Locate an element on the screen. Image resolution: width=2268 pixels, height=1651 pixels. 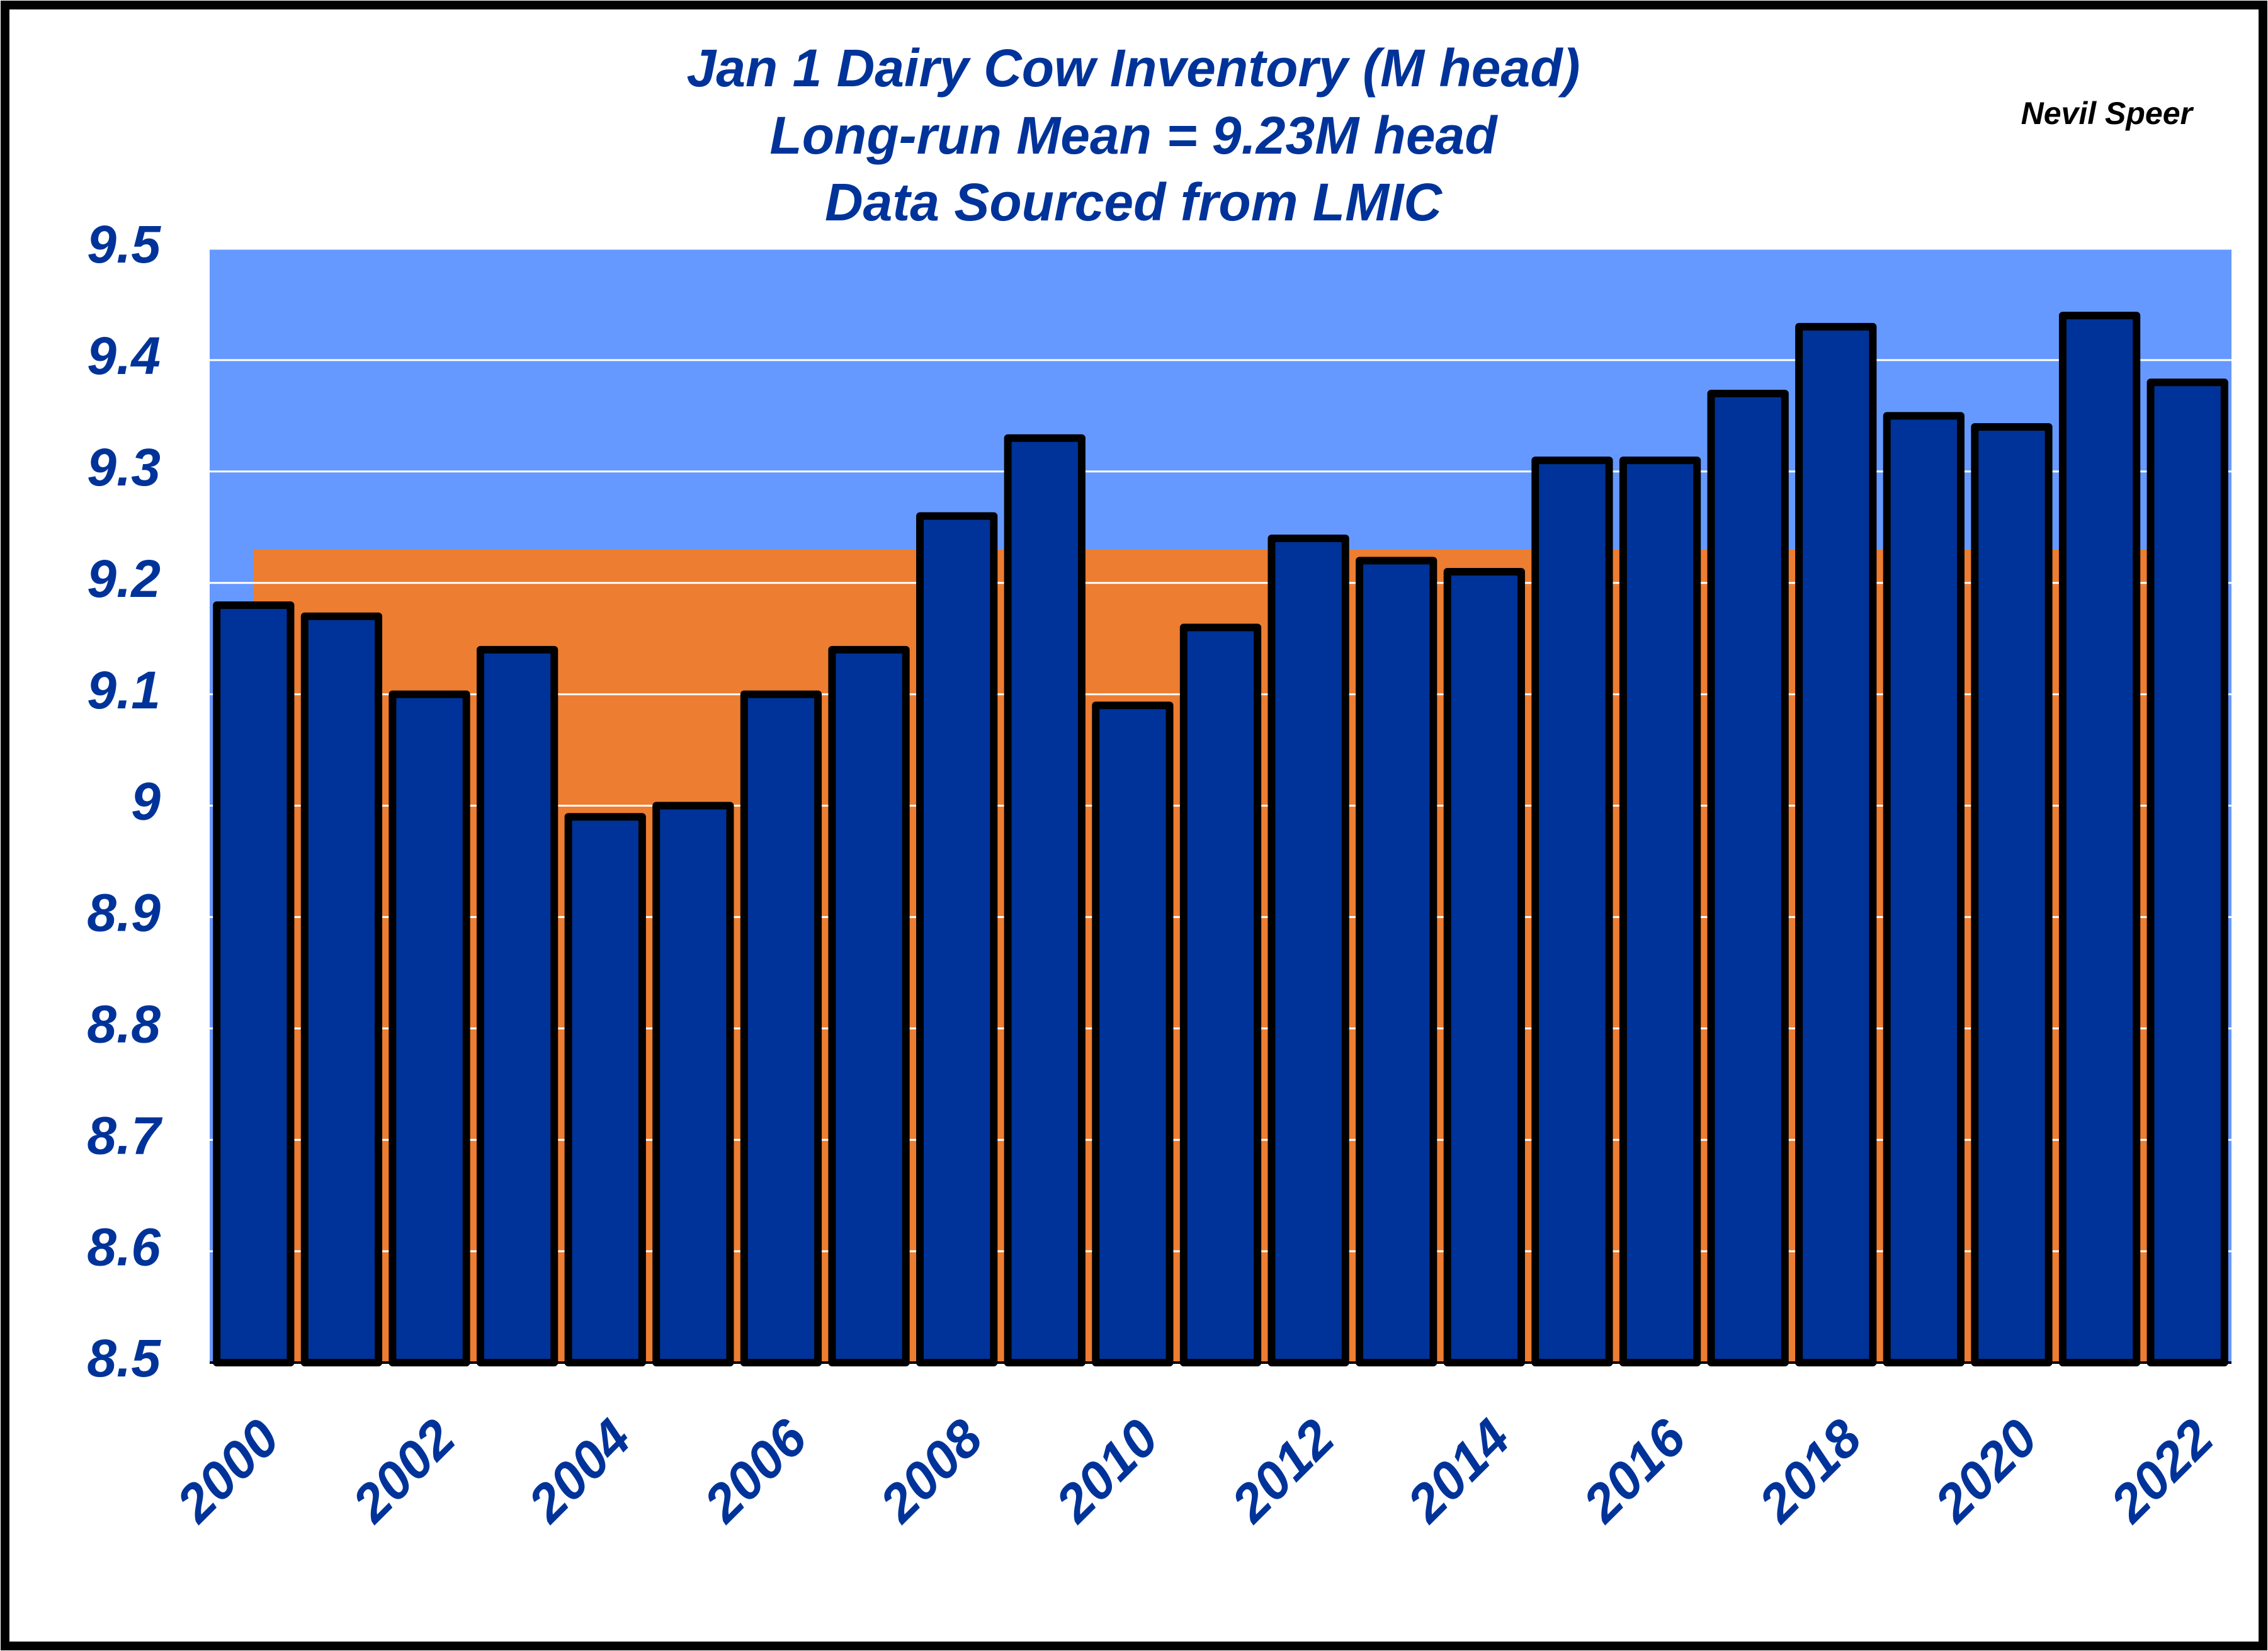
y-tick-label: 8.8 is located at coordinates (124, 1024).